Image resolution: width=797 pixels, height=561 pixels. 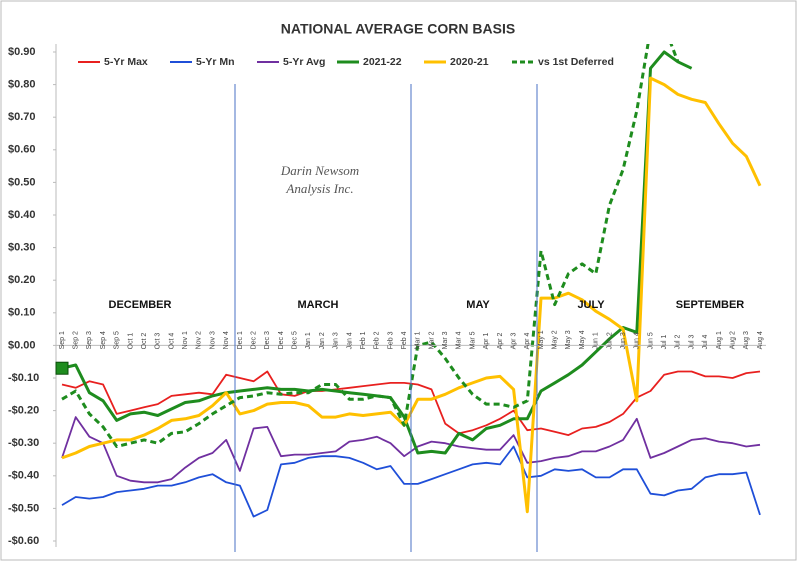 I want to click on x-tick-label: Jun 4, so click(x=637, y=340).